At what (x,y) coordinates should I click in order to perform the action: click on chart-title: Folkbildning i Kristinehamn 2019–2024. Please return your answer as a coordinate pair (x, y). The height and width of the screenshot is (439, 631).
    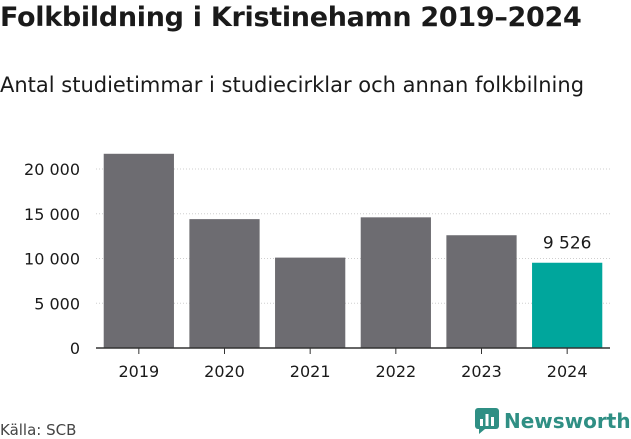
    Looking at the image, I should click on (291, 17).